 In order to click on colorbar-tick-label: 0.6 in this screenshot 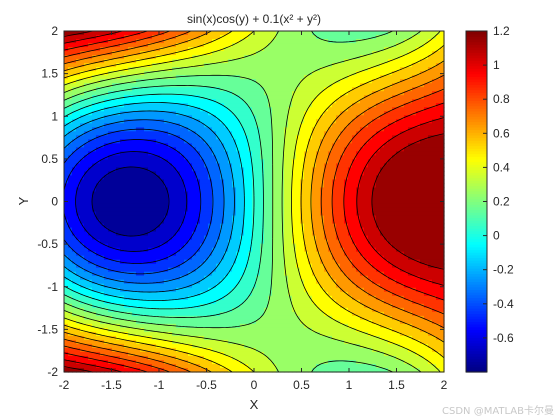, I will do `click(501, 133)`.